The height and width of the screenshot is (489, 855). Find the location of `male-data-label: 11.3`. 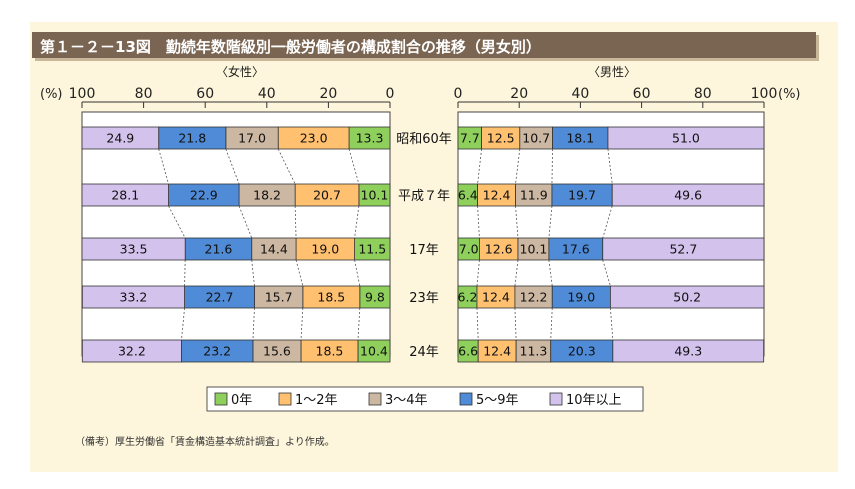

male-data-label: 11.3 is located at coordinates (534, 351).